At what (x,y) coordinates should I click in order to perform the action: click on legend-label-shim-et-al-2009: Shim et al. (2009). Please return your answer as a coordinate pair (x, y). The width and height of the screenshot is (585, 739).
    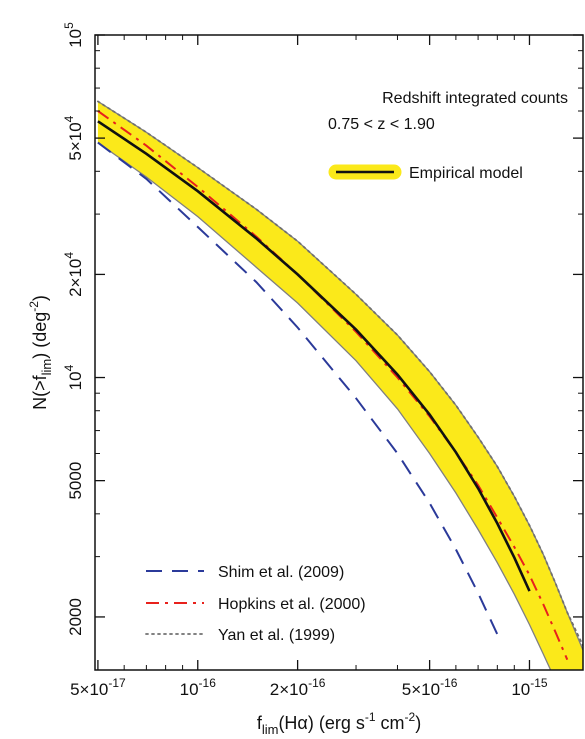
    Looking at the image, I should click on (281, 572).